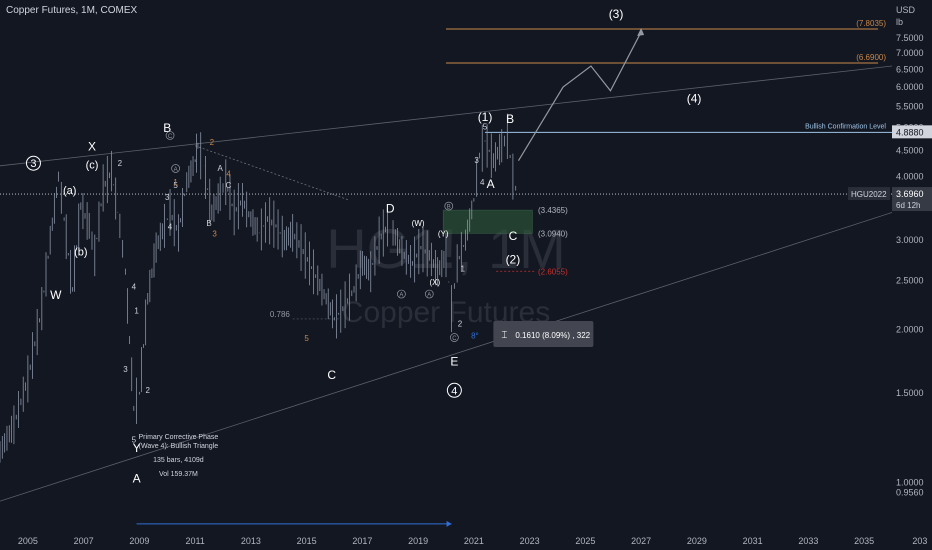 The image size is (932, 550). I want to click on price-tag-bg, so click(912, 199).